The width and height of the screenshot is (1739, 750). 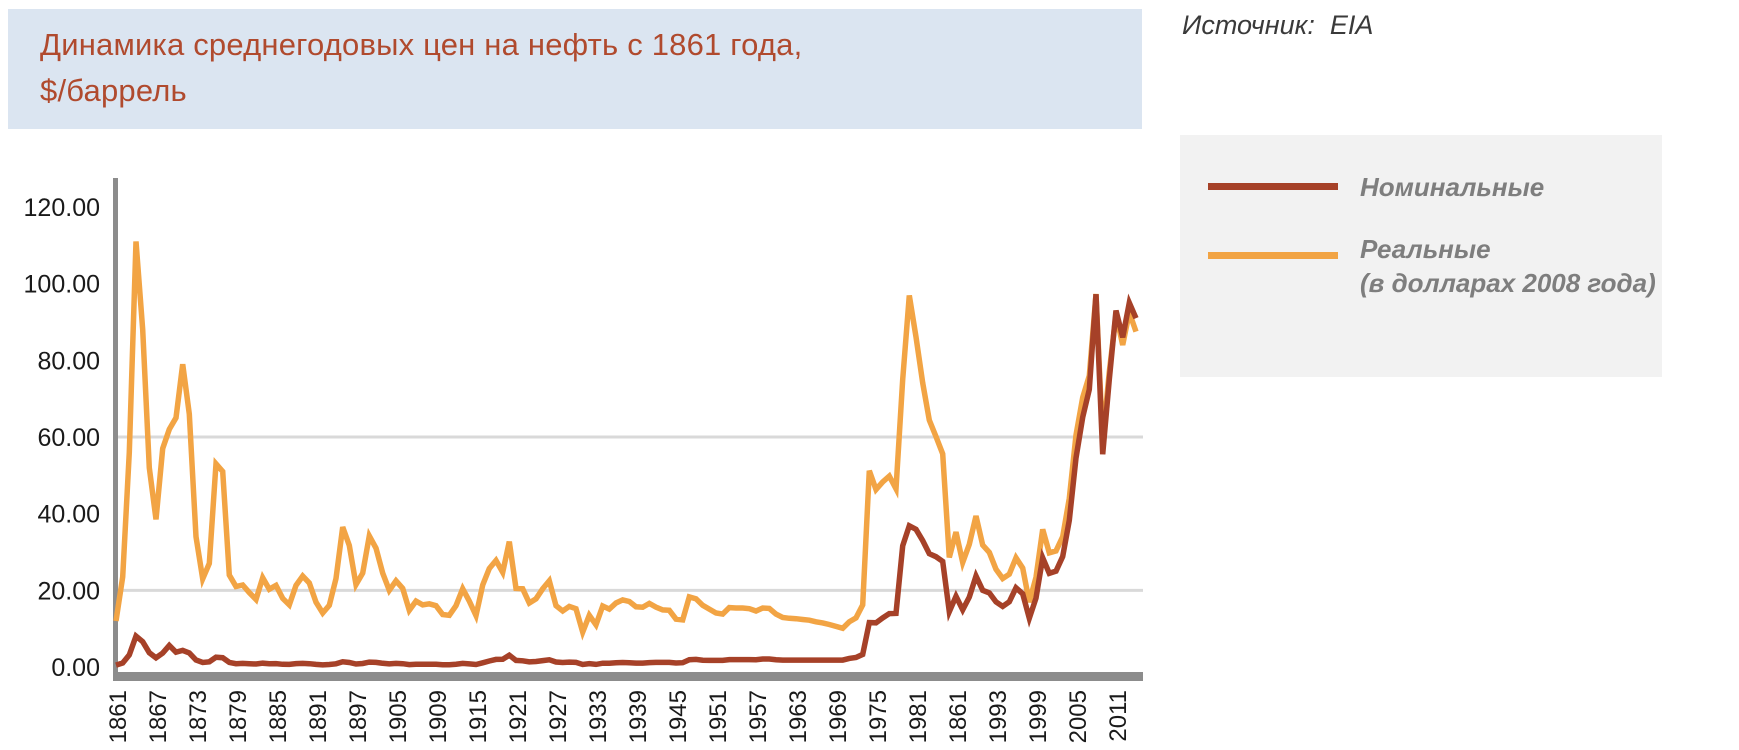 What do you see at coordinates (1425, 249) in the screenshot?
I see `legend-label-real-text: Реальные` at bounding box center [1425, 249].